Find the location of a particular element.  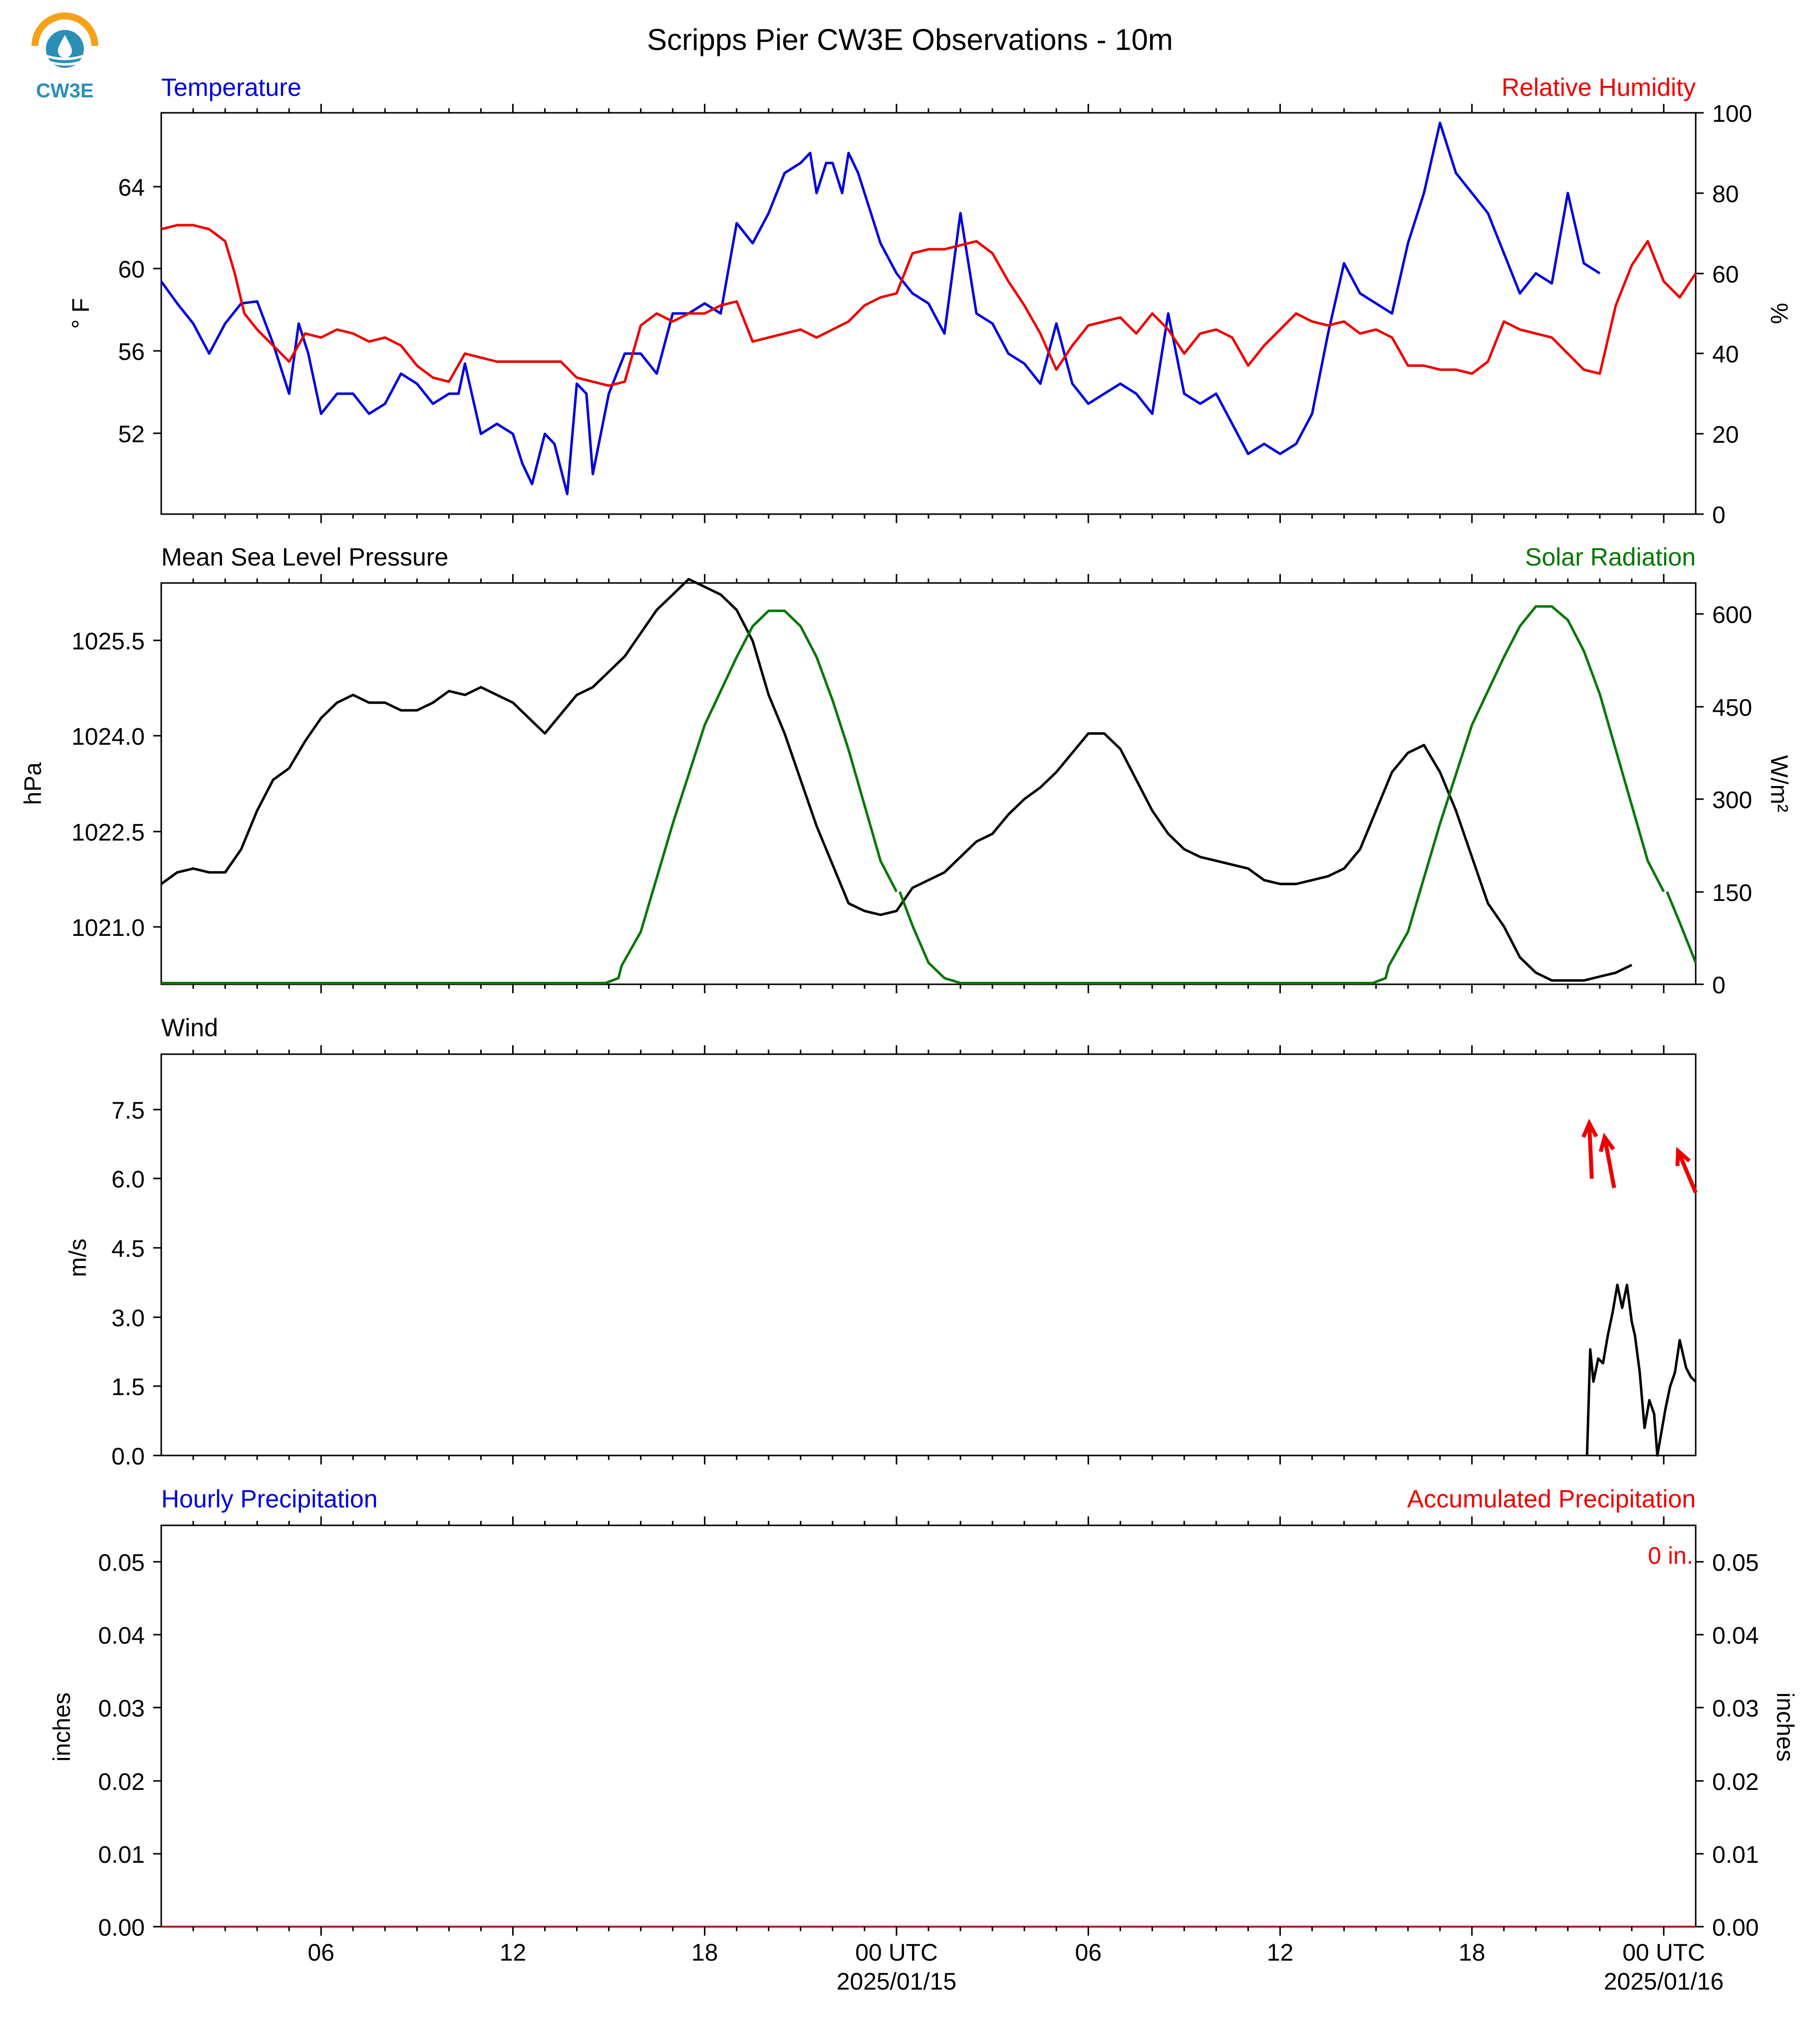

temperature-series-line is located at coordinates (880, 308).